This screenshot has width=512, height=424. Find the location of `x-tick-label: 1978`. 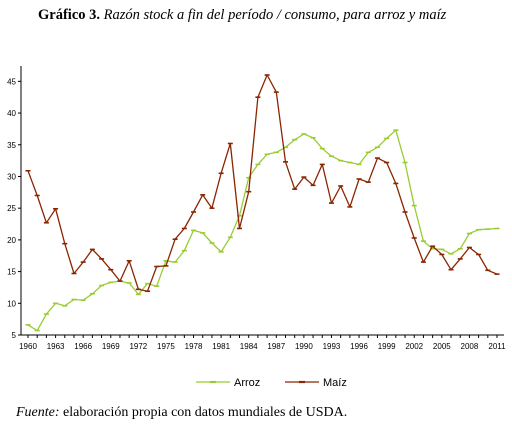

x-tick-label: 1978 is located at coordinates (194, 346).